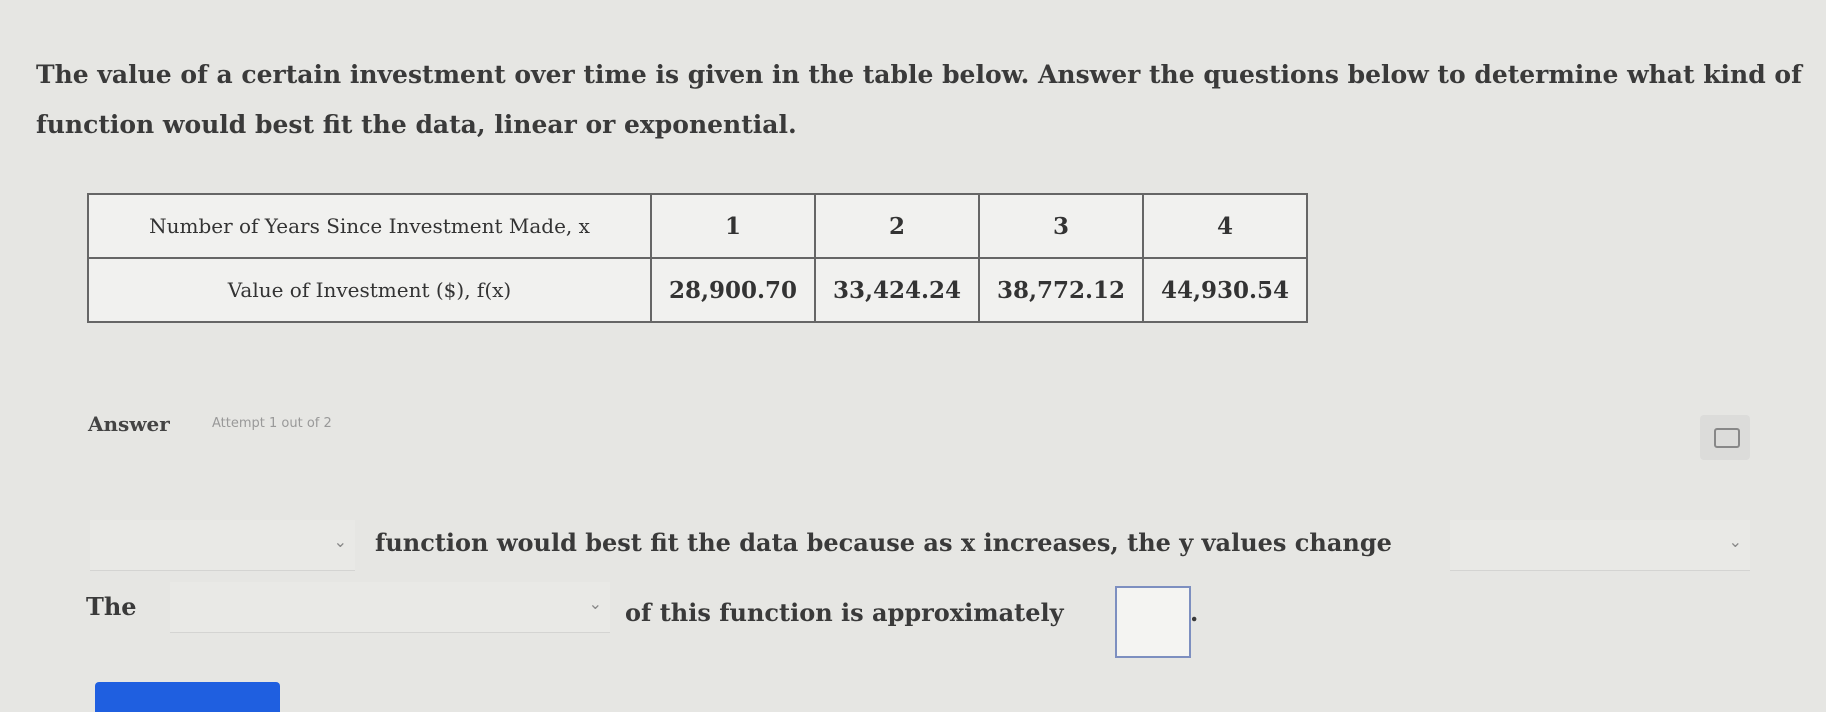 The image size is (1826, 712). I want to click on row-header: Number of Years Since Investment Made, x, so click(369, 226).